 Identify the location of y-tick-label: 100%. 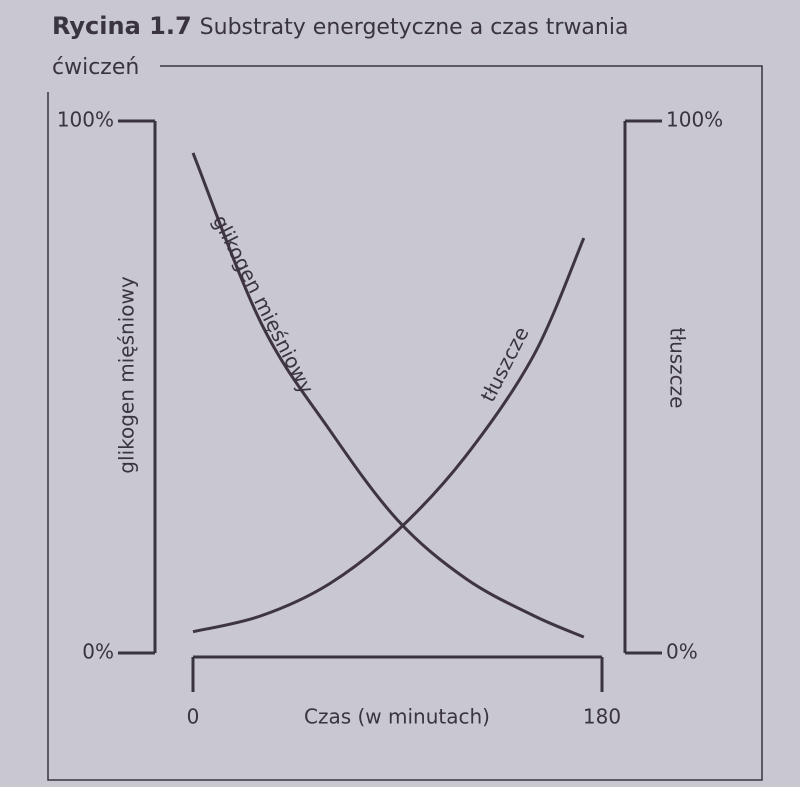
(85, 120).